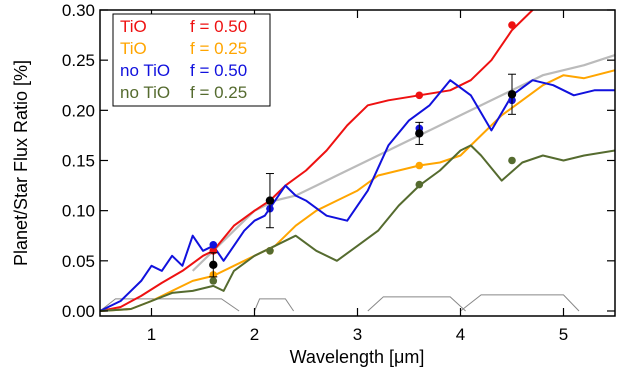 The height and width of the screenshot is (376, 622). I want to click on y-tick-label-5: 0.25, so click(78, 60).